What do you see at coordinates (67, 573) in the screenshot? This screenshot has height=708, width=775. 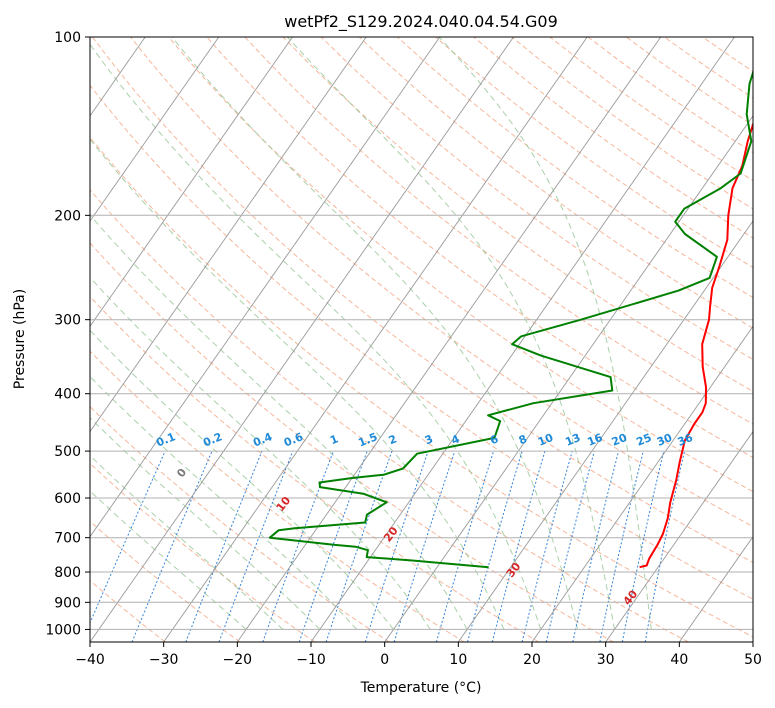 I see `y-tick-label: 800` at bounding box center [67, 573].